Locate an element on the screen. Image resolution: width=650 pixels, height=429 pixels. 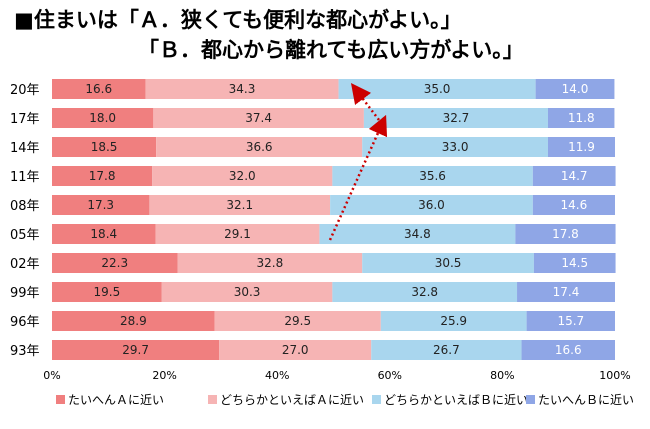
data-label: 35.6 is located at coordinates (432, 176).